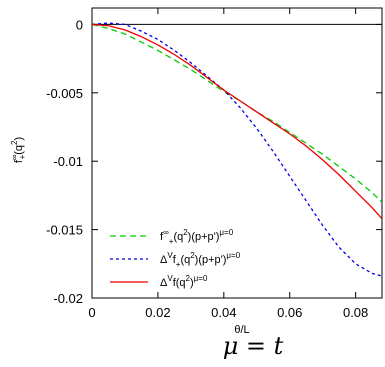  Describe the element at coordinates (14, 142) in the screenshot. I see `y-axis-label-part: 2` at that location.